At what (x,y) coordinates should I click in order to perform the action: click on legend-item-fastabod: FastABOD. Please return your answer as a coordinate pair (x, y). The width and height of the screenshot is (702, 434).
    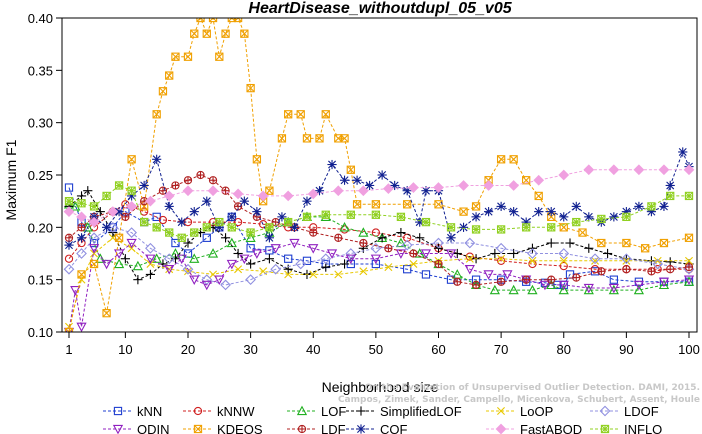
    Looking at the image, I should click on (534, 428).